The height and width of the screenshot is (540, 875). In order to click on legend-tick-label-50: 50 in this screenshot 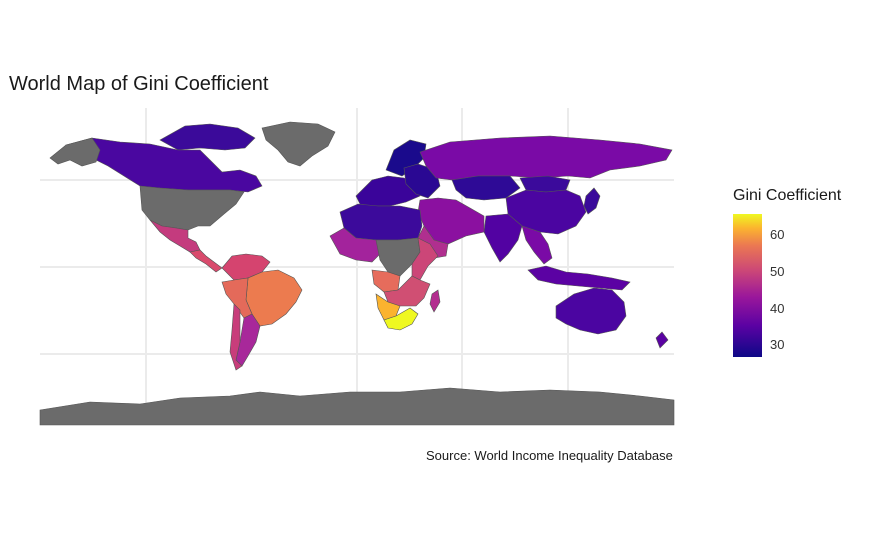, I will do `click(777, 271)`.